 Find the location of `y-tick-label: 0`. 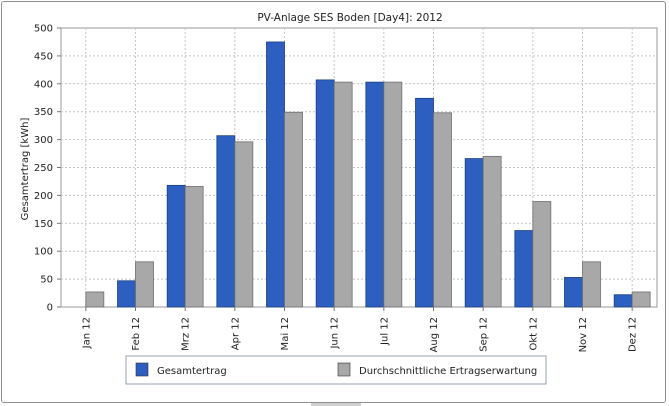

y-tick-label: 0 is located at coordinates (50, 308).